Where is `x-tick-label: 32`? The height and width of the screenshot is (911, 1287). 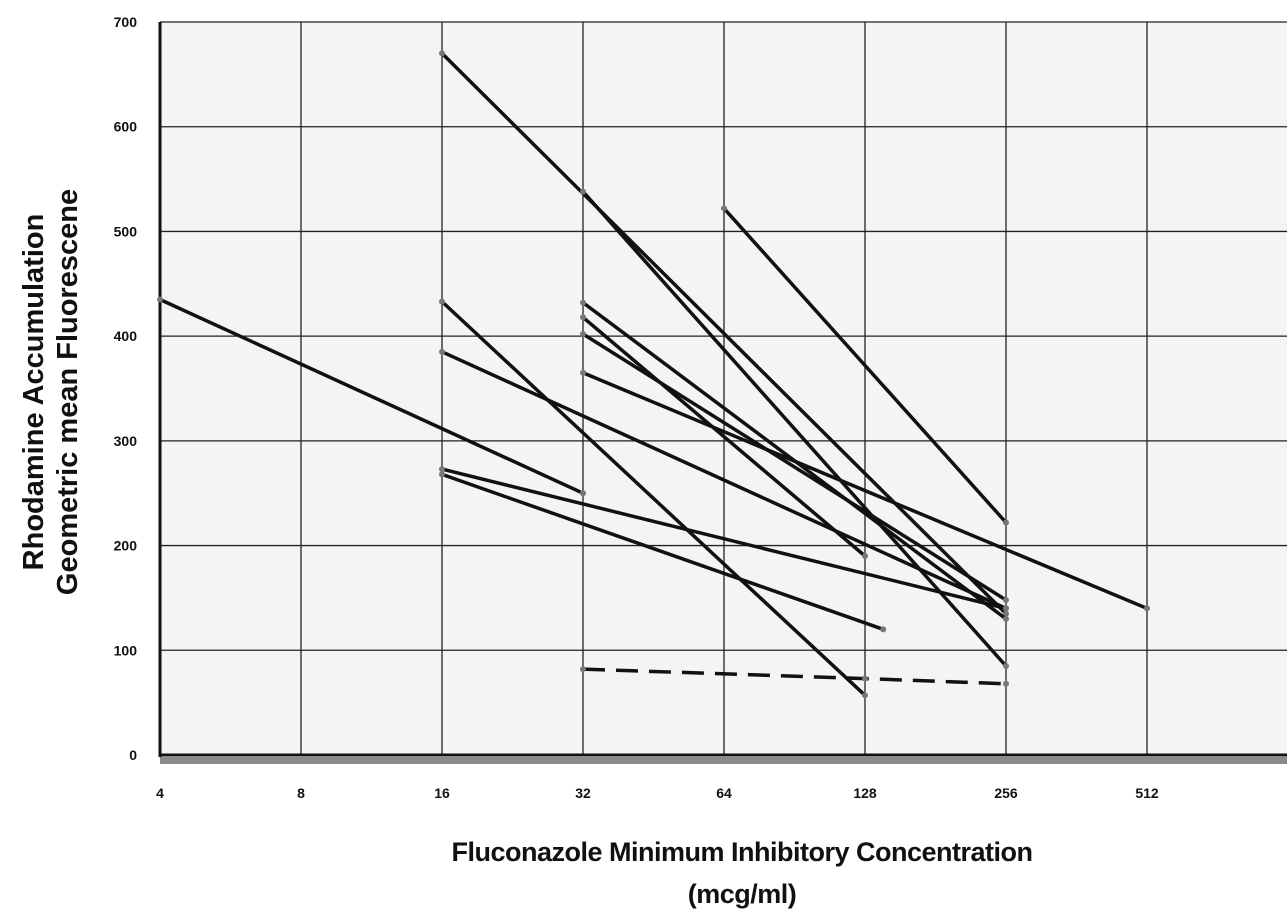
x-tick-label: 32 is located at coordinates (583, 793).